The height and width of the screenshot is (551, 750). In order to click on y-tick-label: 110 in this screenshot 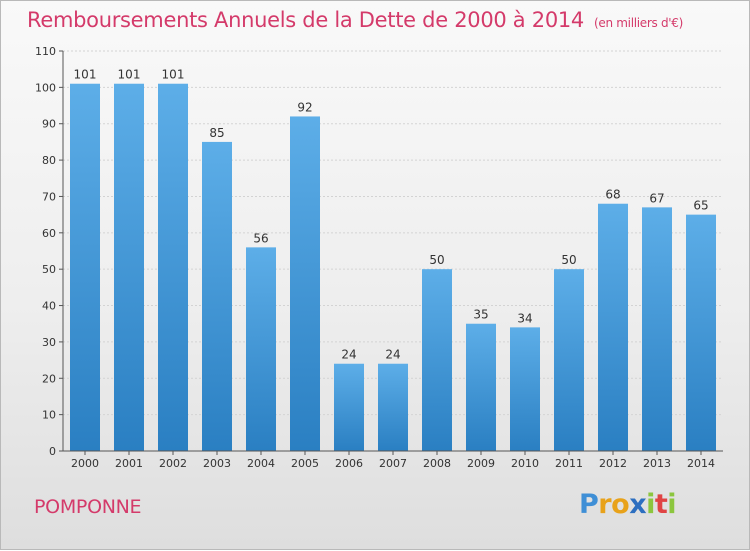, I will do `click(45, 51)`.